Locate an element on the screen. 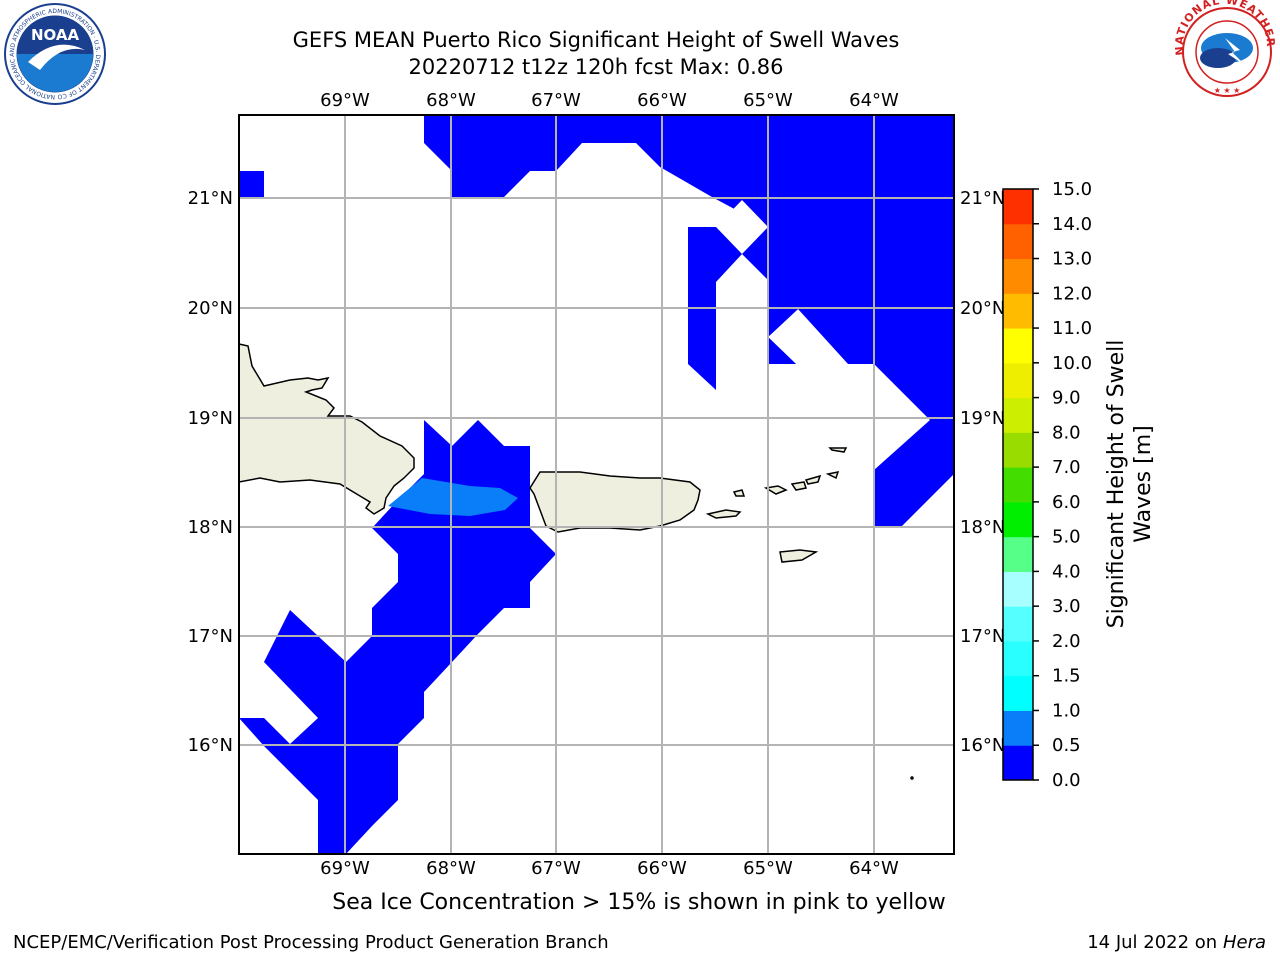  lon-label-bottom: 65°W is located at coordinates (768, 868).